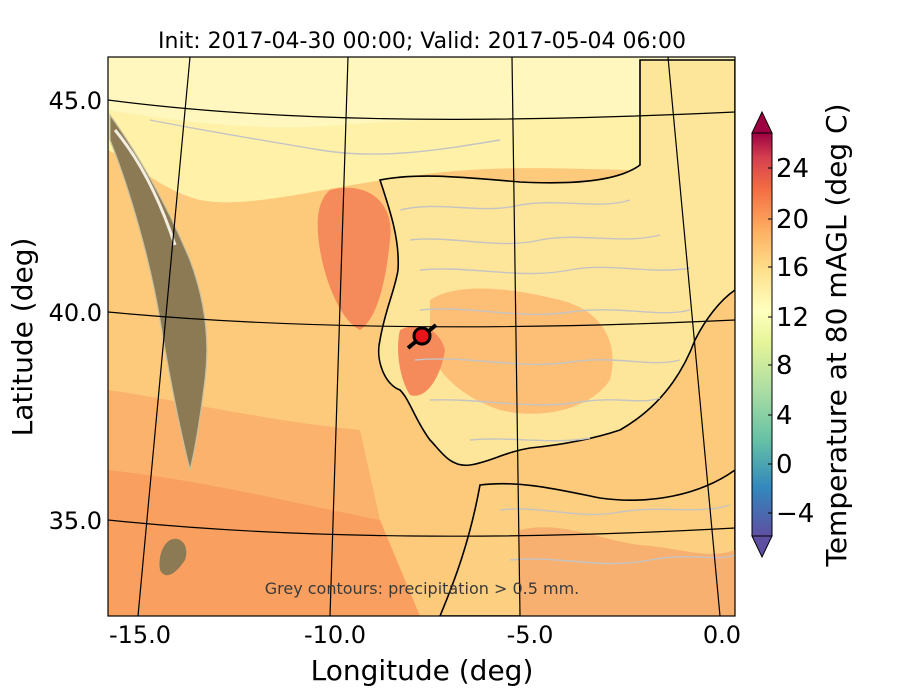 The image size is (900, 700). I want to click on y-tick-label: 40.0, so click(75, 313).